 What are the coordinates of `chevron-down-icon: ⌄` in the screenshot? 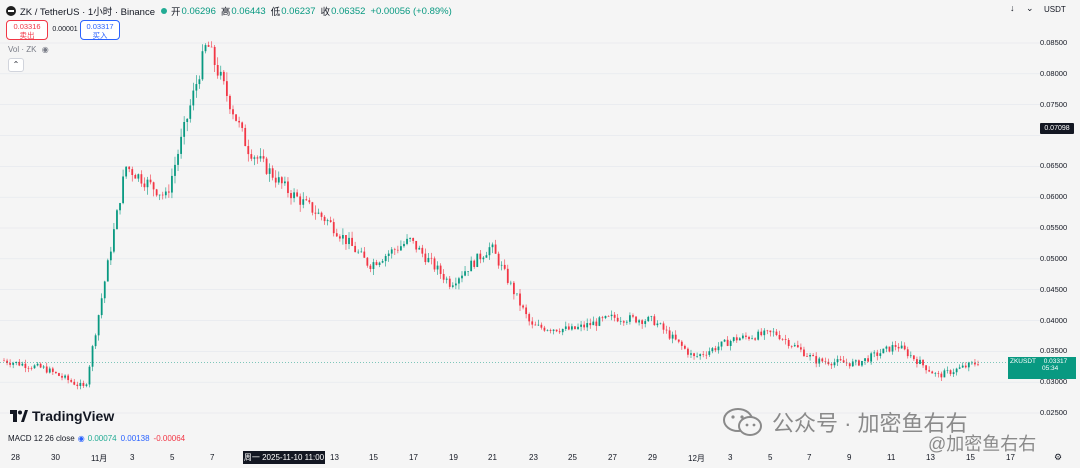 It's located at (1030, 8).